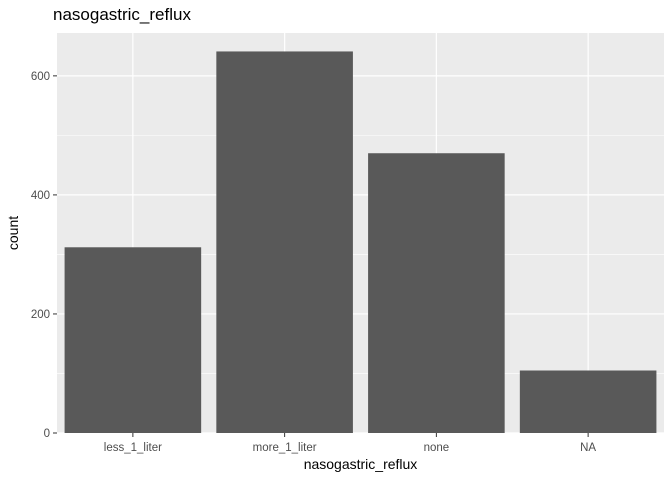  Describe the element at coordinates (40, 77) in the screenshot. I see `y-tick-label: 600` at that location.